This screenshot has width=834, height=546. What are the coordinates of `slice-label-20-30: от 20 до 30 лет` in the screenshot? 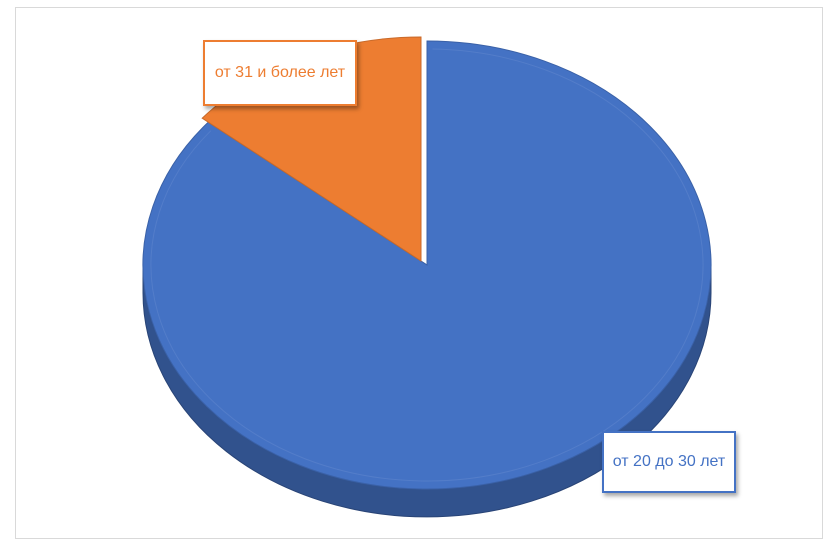 It's located at (669, 462).